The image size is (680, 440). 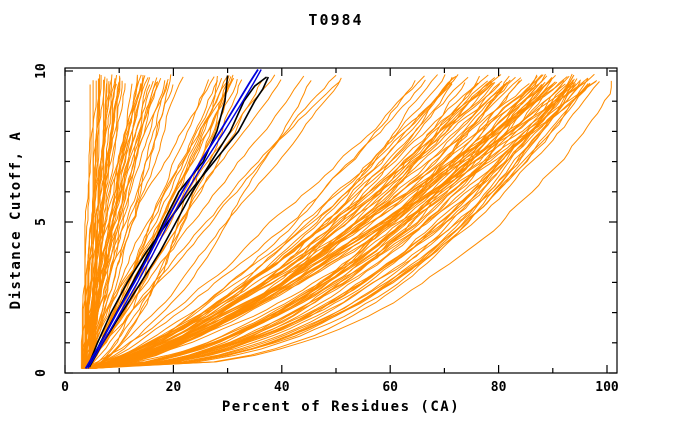 I want to click on y-tick-label: 0, so click(x=41, y=373).